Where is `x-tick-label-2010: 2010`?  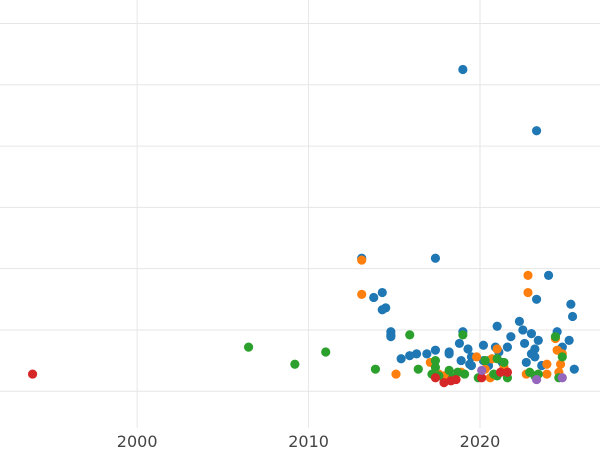 x-tick-label-2010: 2010 is located at coordinates (308, 441).